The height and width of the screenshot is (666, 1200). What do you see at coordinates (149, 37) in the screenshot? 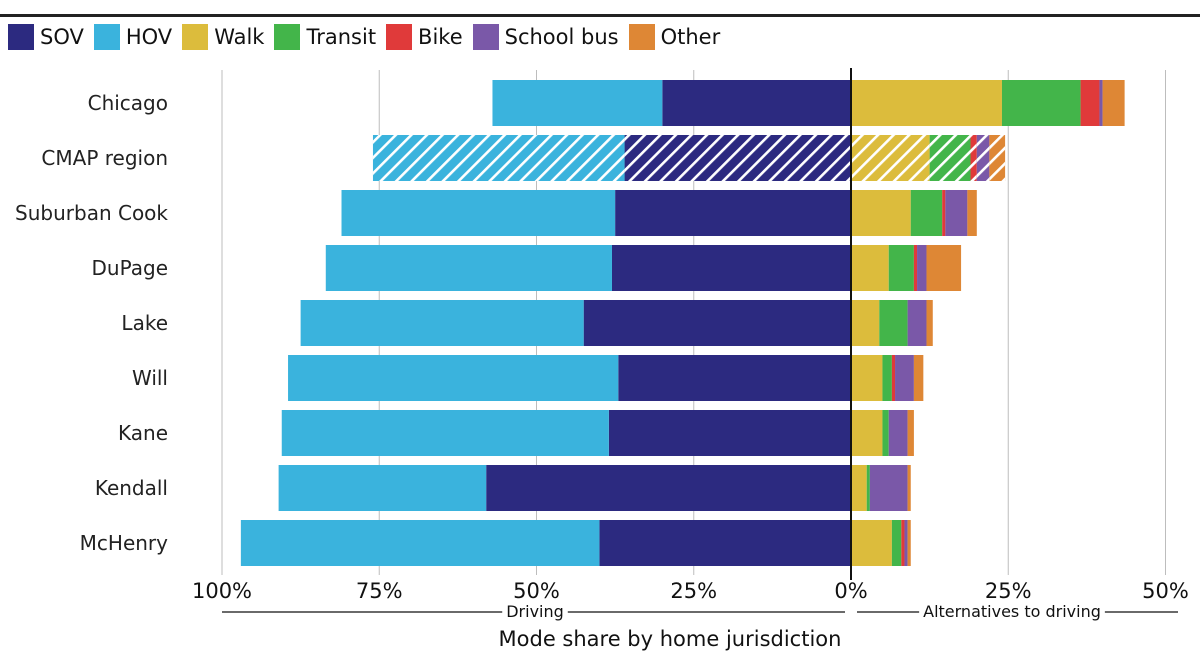
I see `legend-label-hov: HOV` at bounding box center [149, 37].